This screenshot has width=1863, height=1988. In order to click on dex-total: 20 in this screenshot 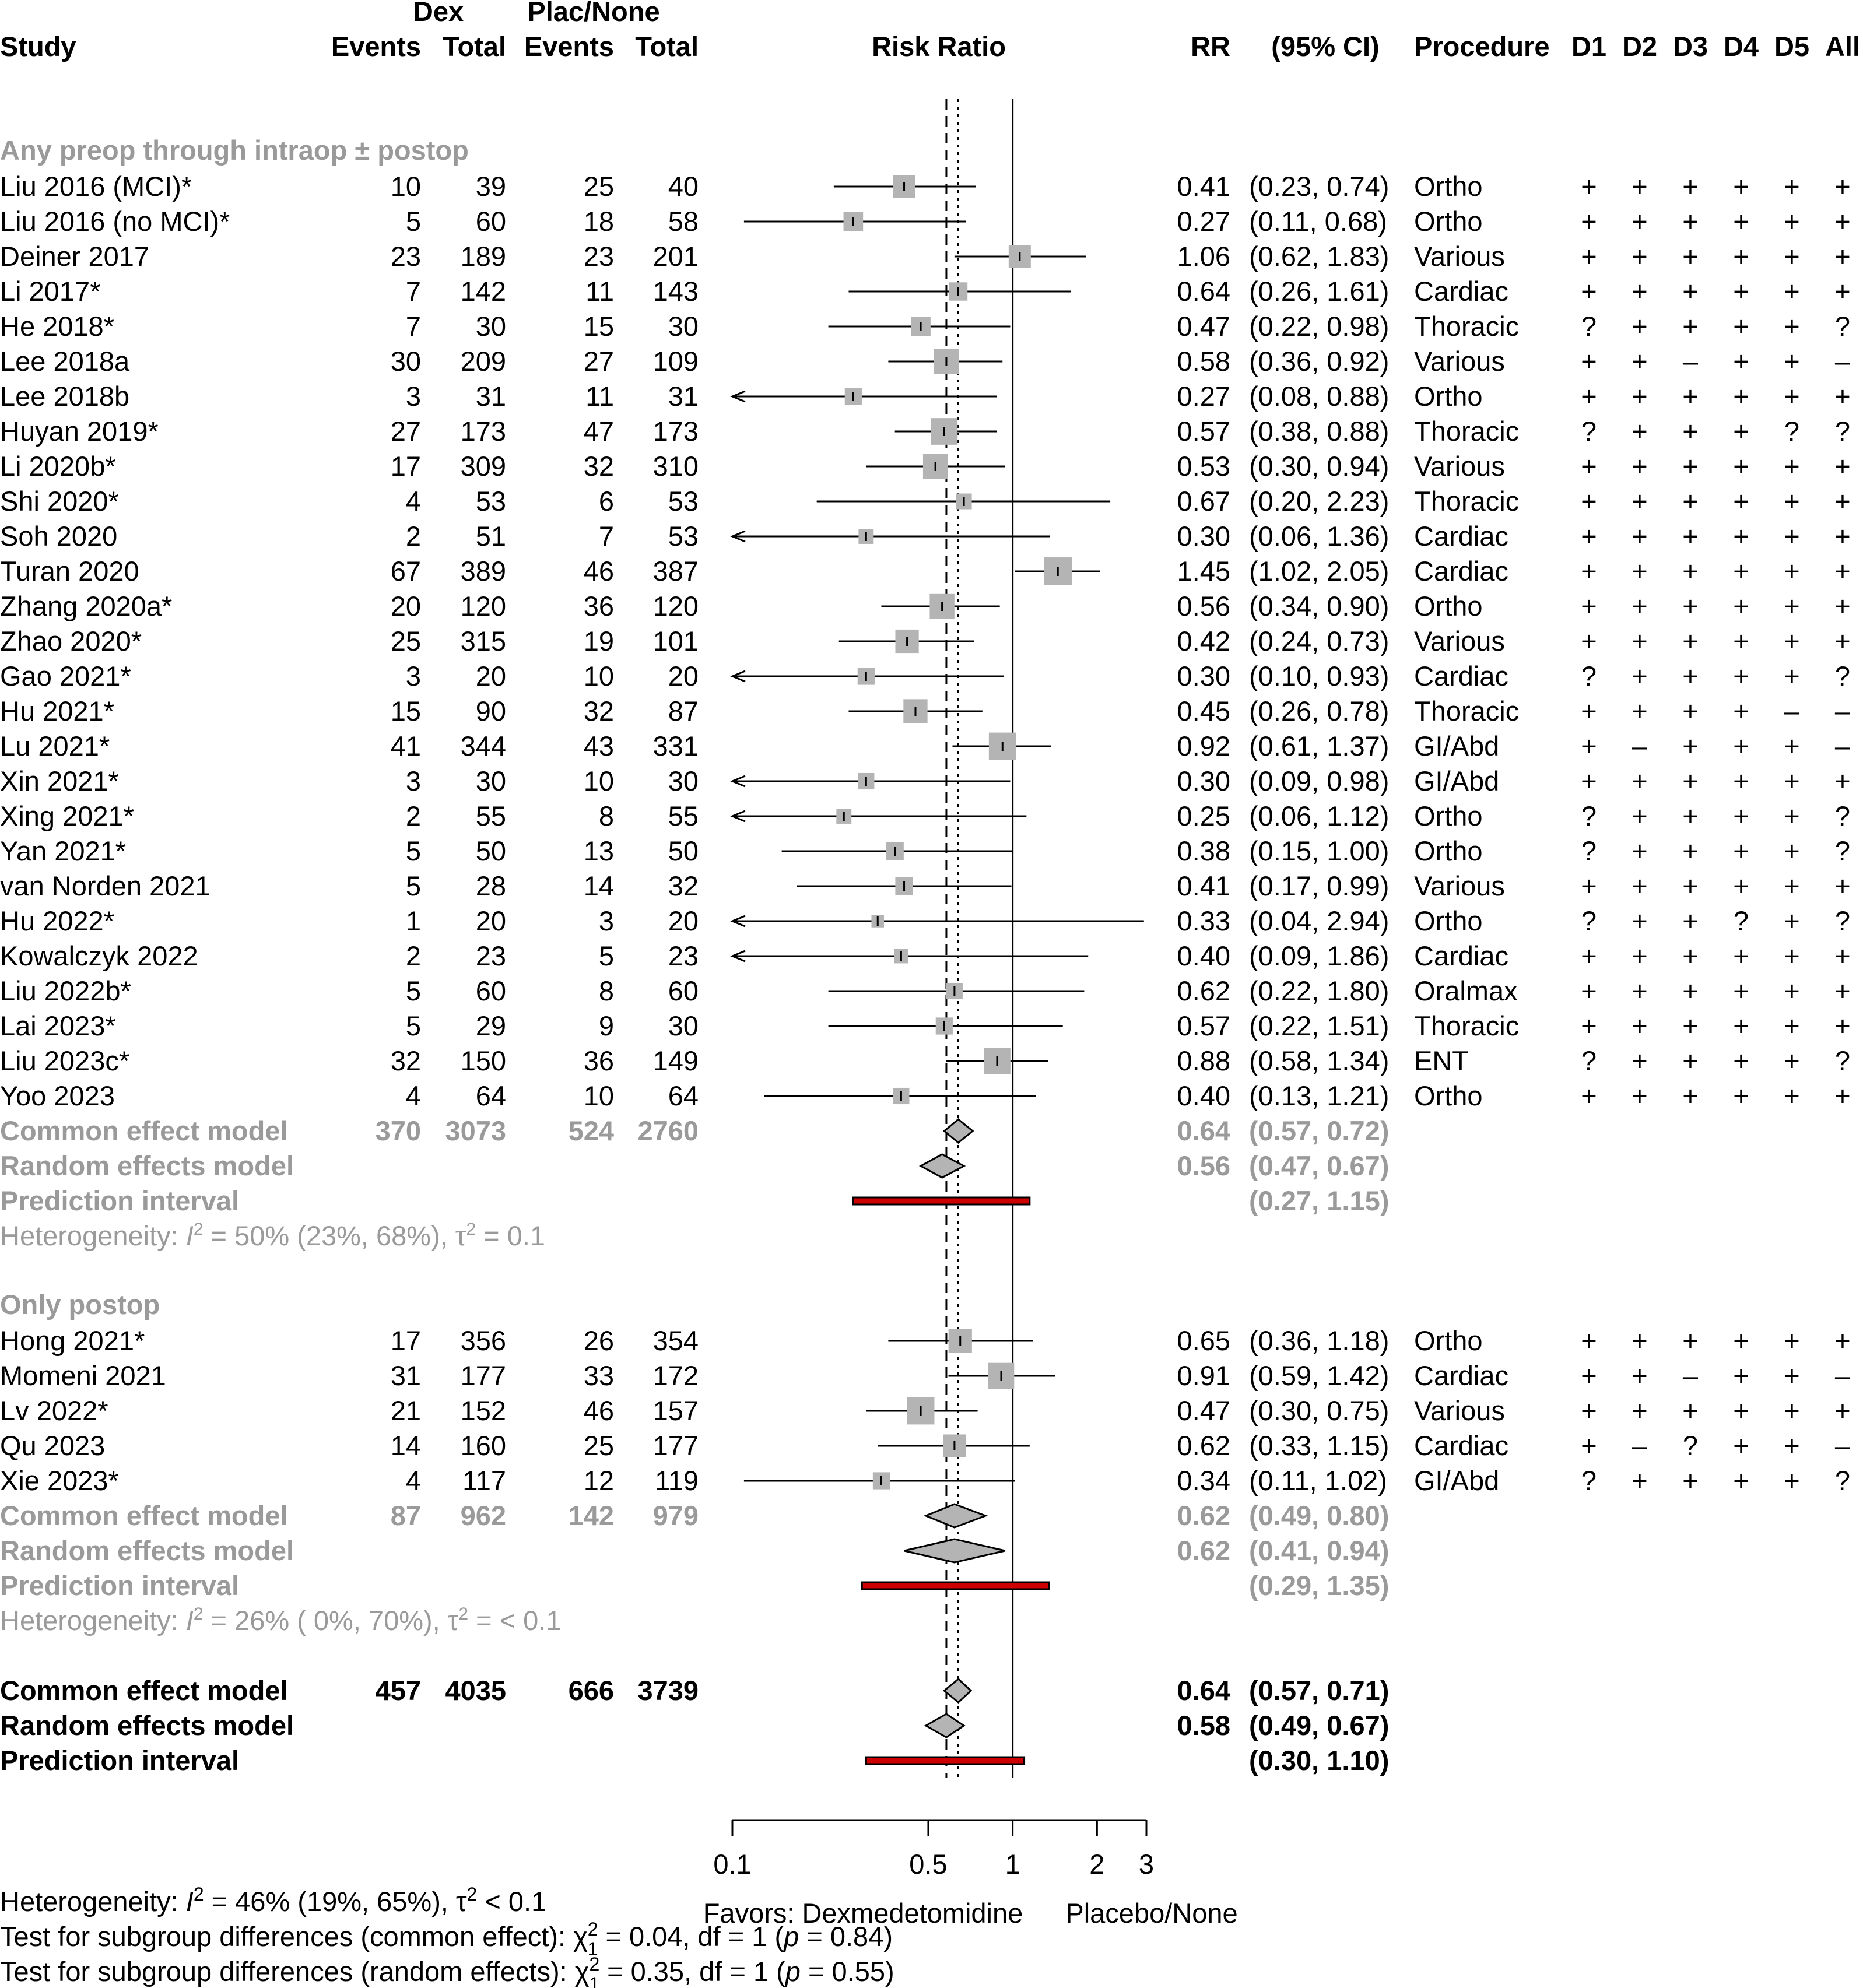, I will do `click(491, 920)`.